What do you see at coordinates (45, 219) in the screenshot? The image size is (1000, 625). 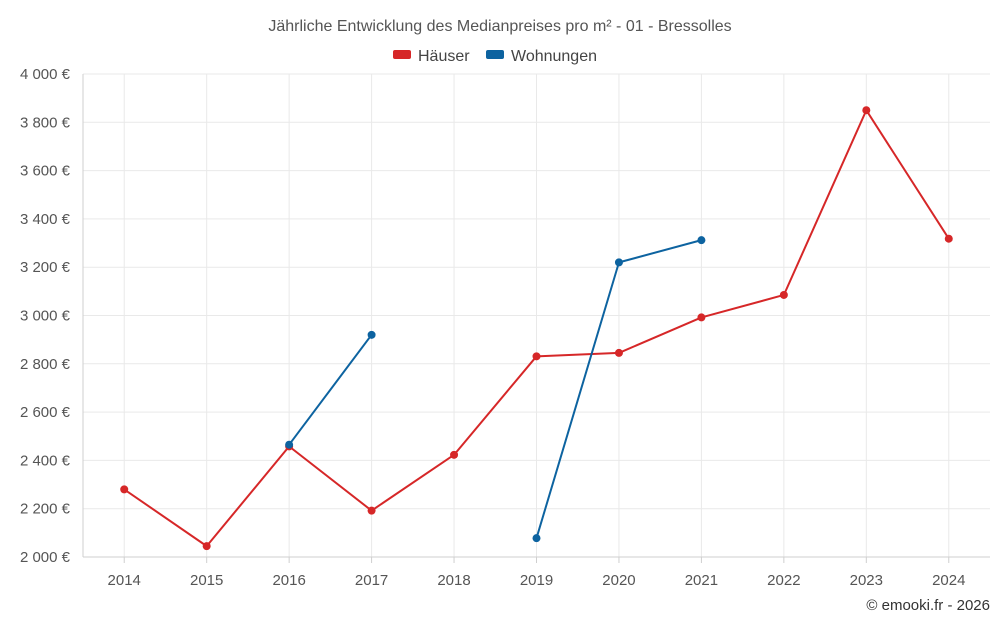 I see `y-tick-label: 3 400 €` at bounding box center [45, 219].